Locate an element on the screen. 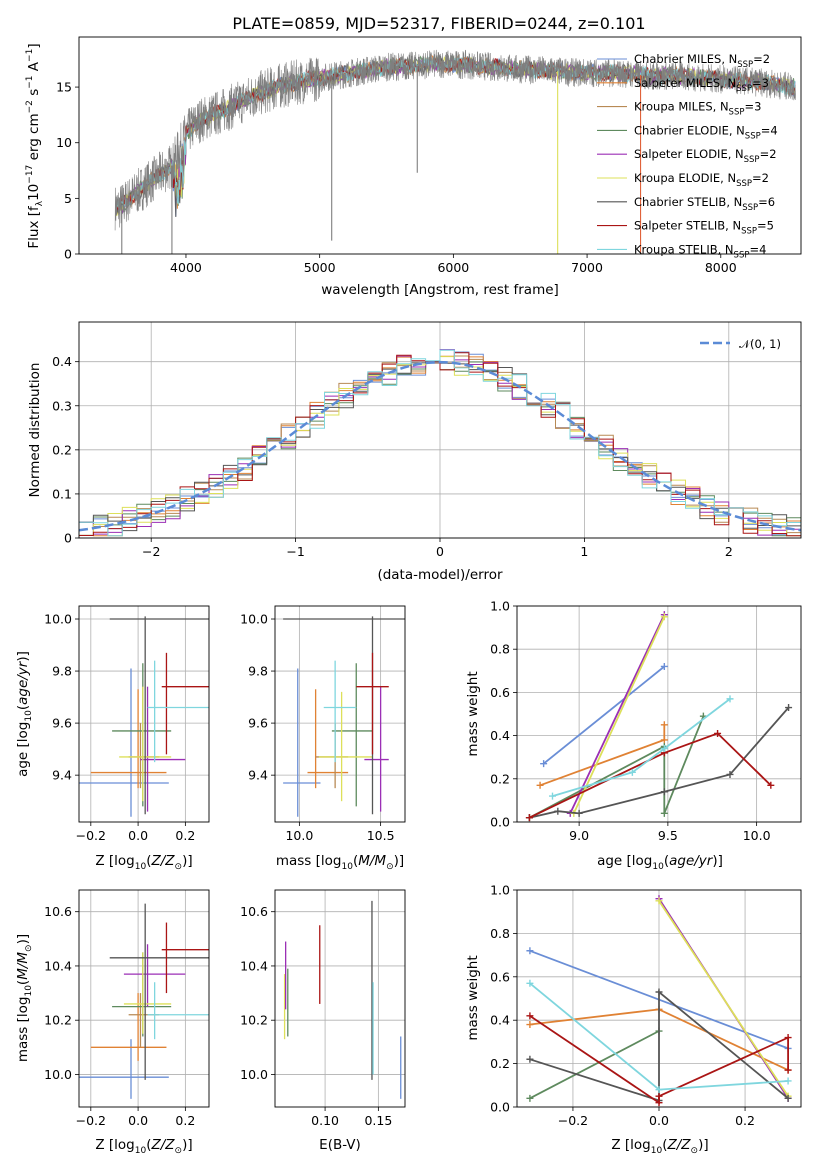 This screenshot has height=1170, width=819. marks-mass-vs-EBV is located at coordinates (342, 999).